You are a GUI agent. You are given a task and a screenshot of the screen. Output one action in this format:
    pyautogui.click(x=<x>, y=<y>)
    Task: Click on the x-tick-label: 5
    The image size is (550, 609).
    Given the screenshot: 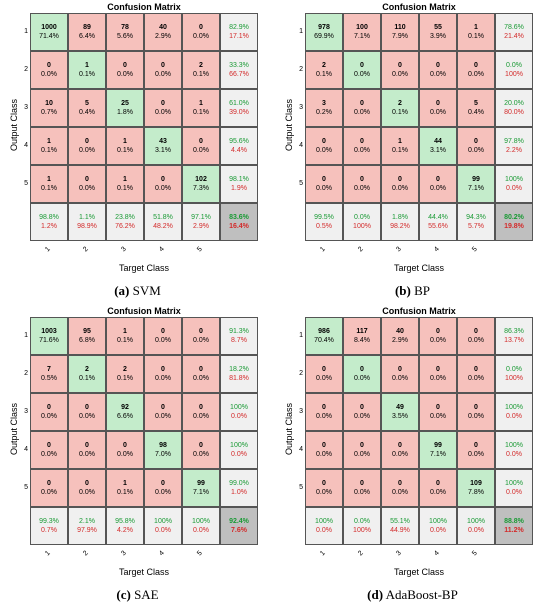 What is the action you would take?
    pyautogui.click(x=475, y=249)
    